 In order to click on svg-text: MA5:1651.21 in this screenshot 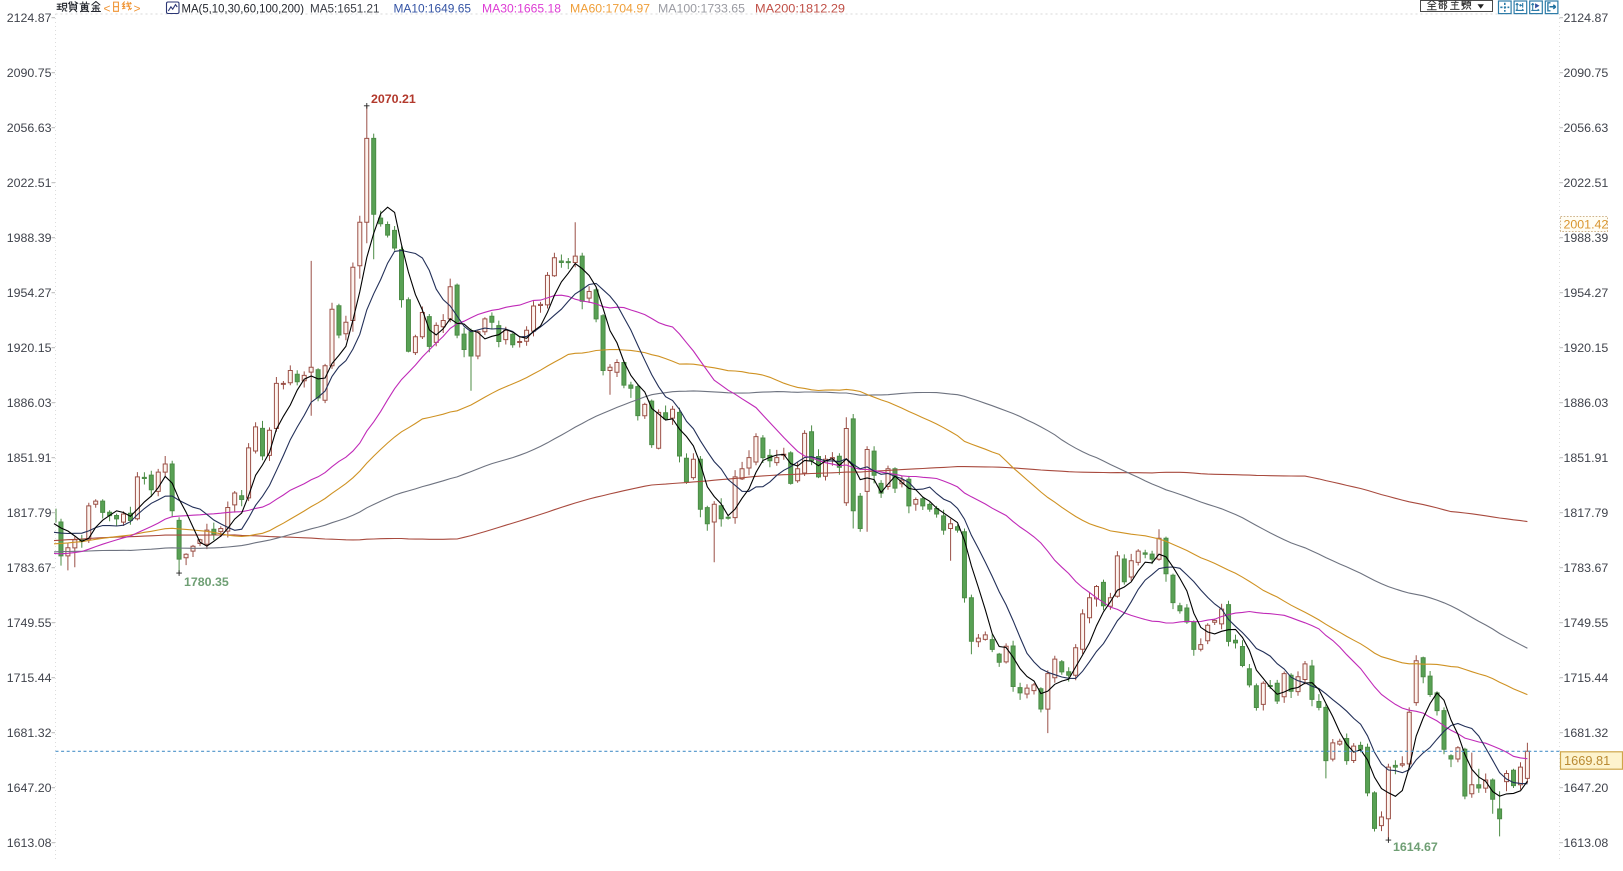, I will do `click(345, 8)`.